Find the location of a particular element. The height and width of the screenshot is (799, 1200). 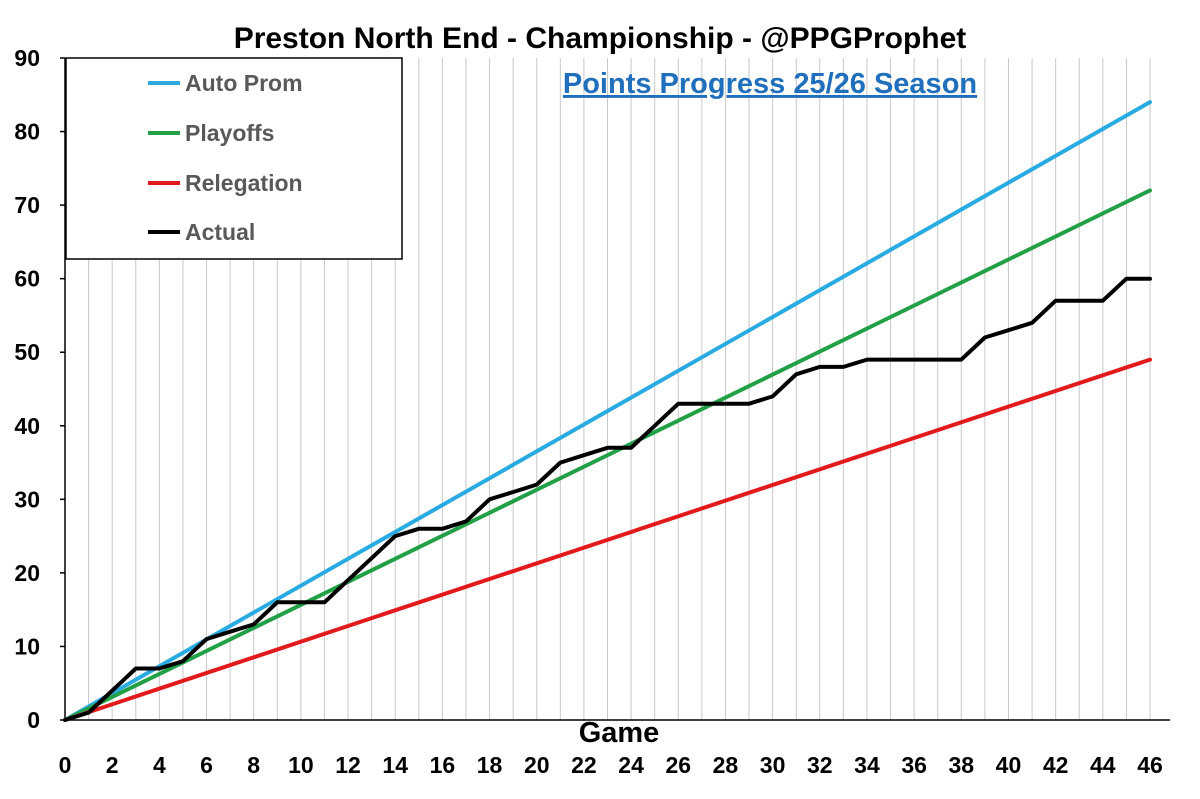

x-tick-label: 36 is located at coordinates (914, 765).